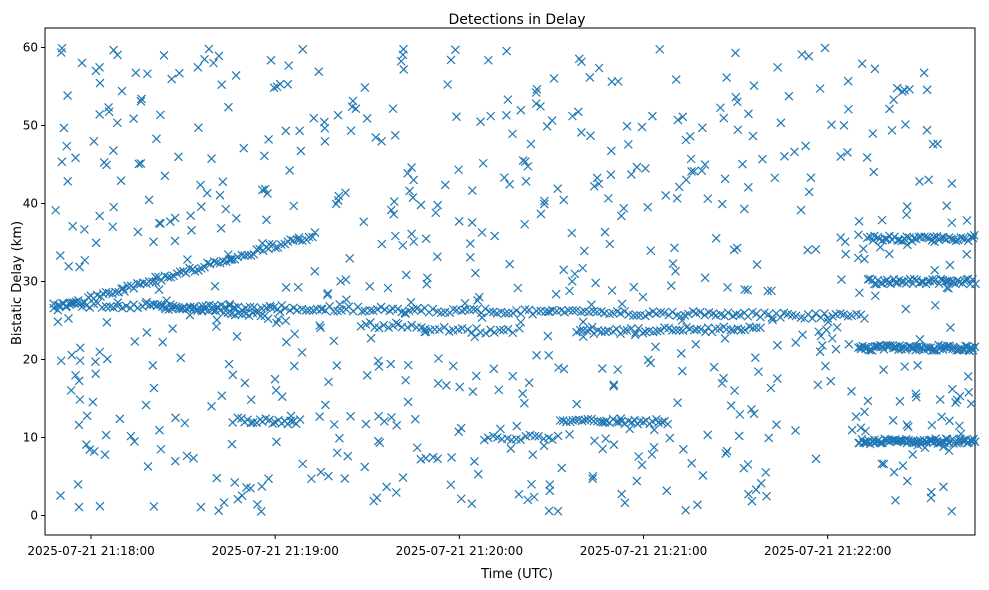  What do you see at coordinates (30, 126) in the screenshot?
I see `y-tick-label: 50` at bounding box center [30, 126].